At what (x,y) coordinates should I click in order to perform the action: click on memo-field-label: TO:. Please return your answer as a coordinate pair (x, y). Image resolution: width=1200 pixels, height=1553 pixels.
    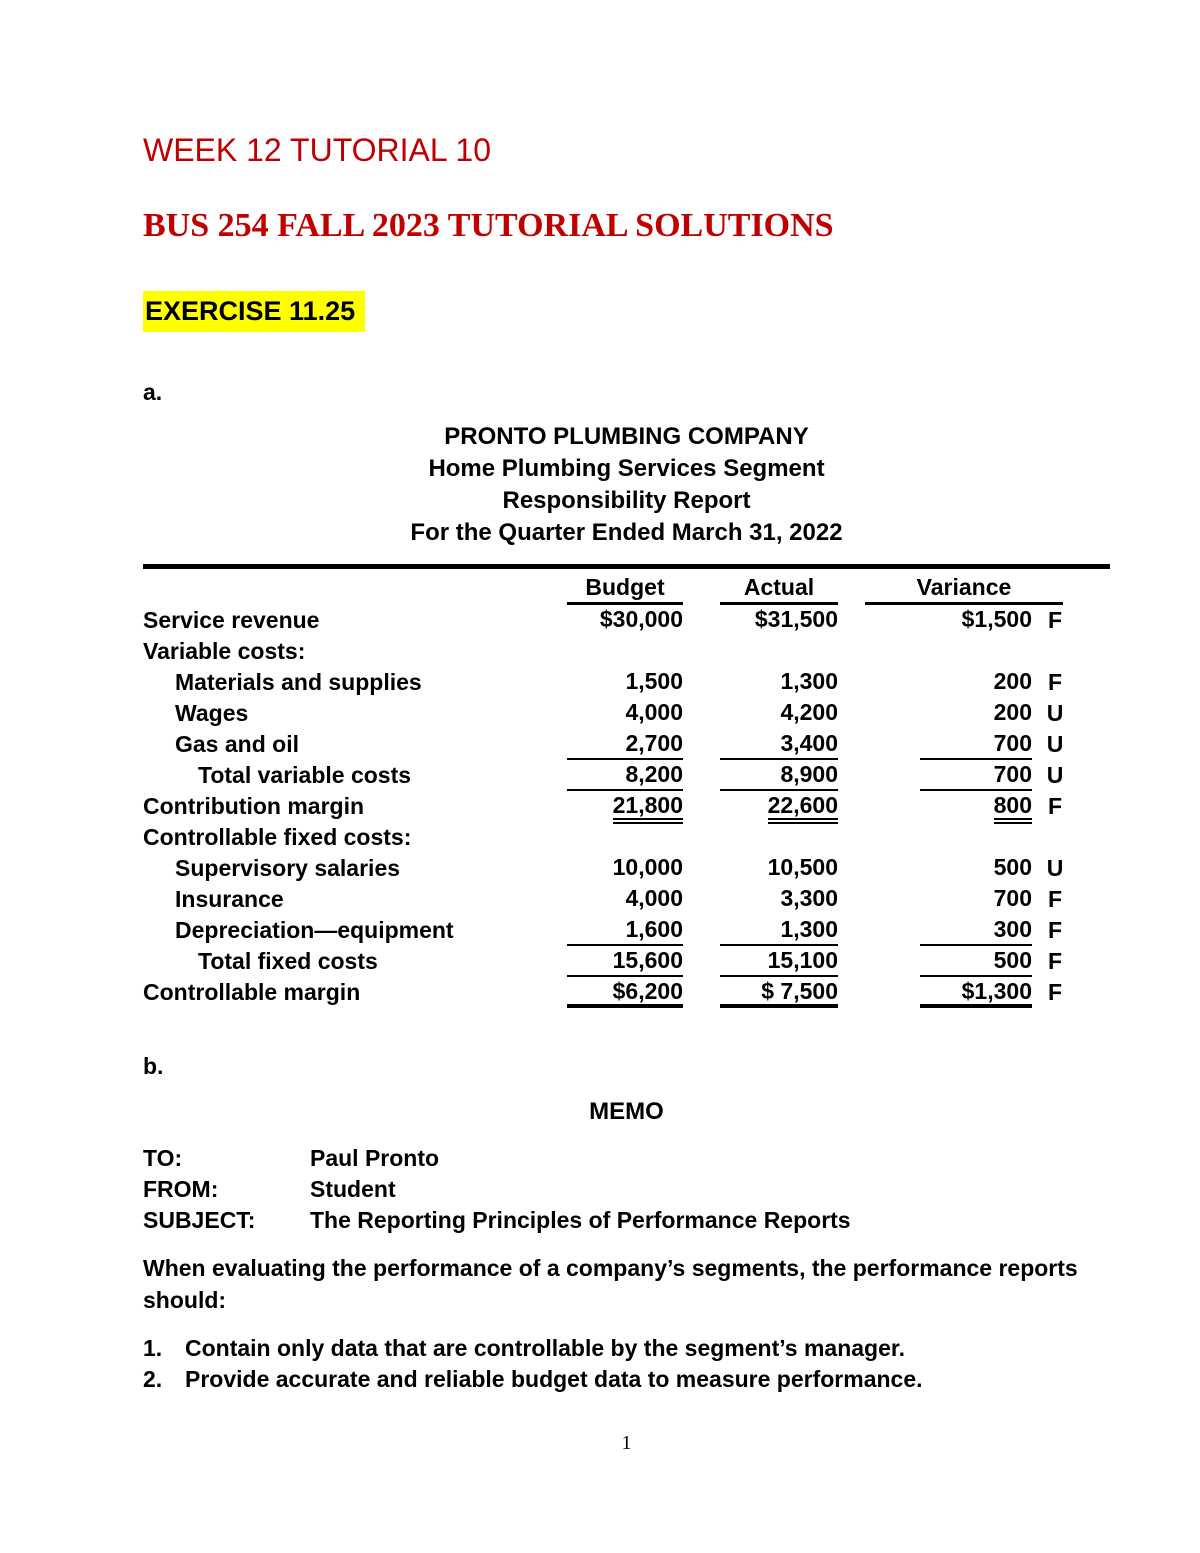
    Looking at the image, I should click on (163, 1158).